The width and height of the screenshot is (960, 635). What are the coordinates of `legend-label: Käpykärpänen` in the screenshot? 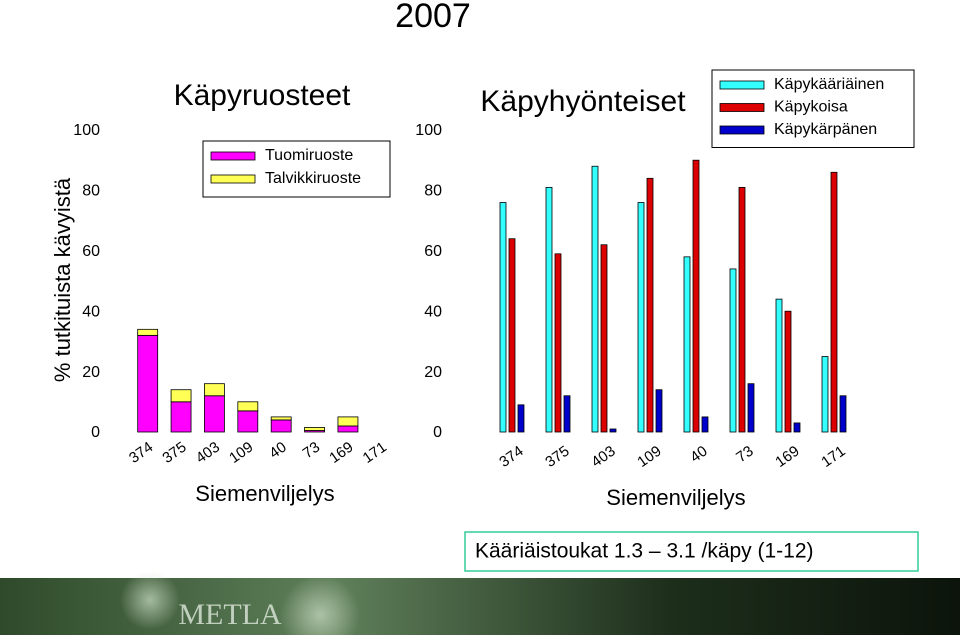 It's located at (825, 129).